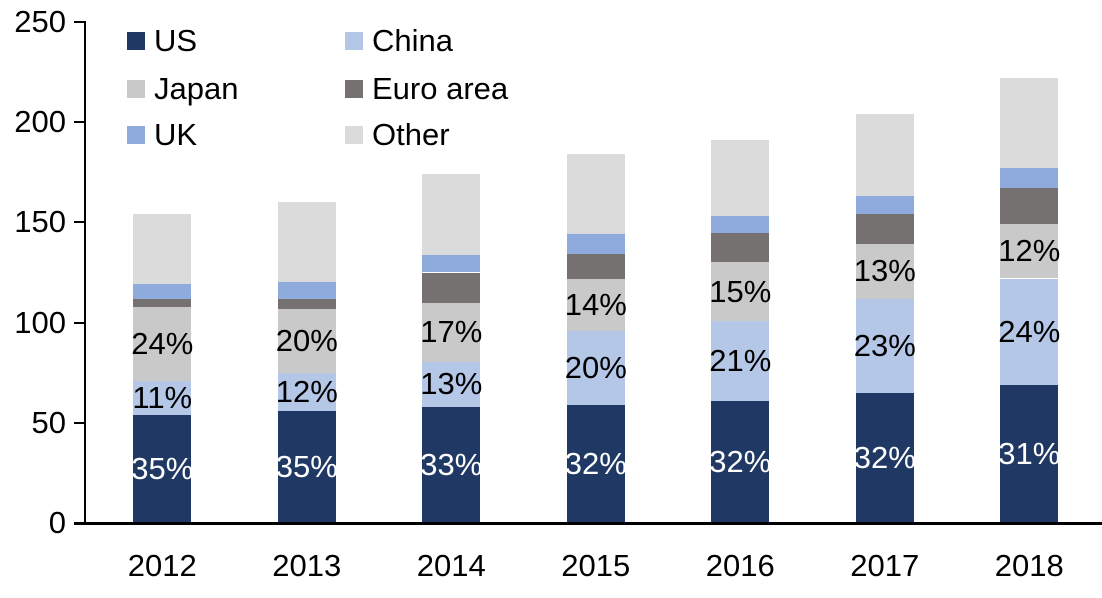  I want to click on bar-label-china-2013: 12%, so click(306, 391).